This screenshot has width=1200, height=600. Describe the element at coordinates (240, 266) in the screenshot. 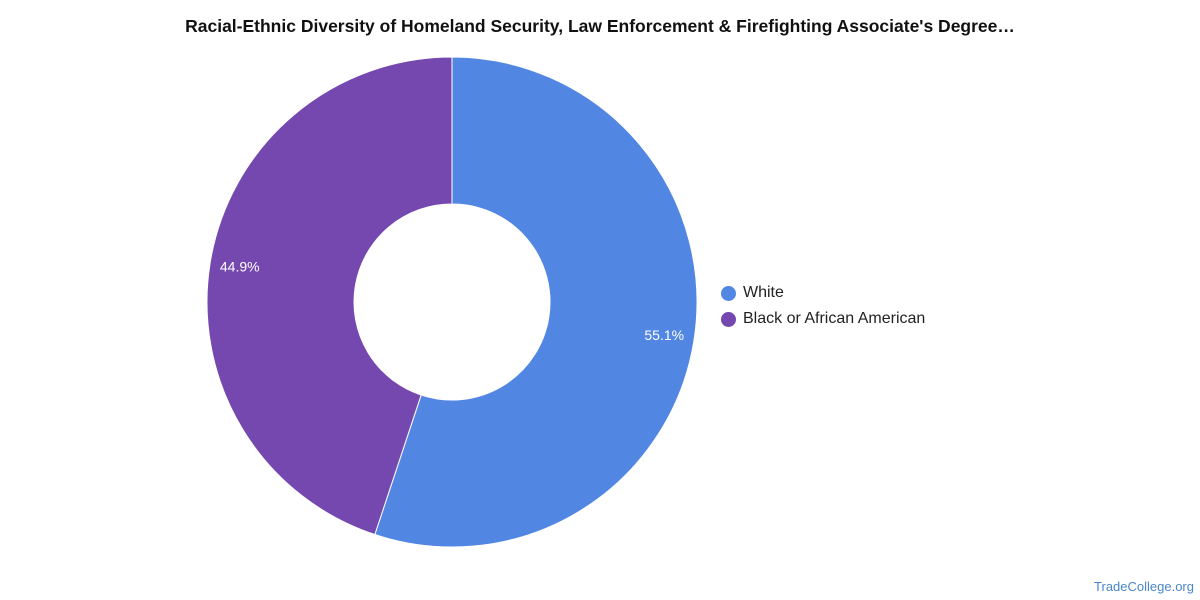

I see `slice-value-label-black-or-african-american: 44.9%` at that location.